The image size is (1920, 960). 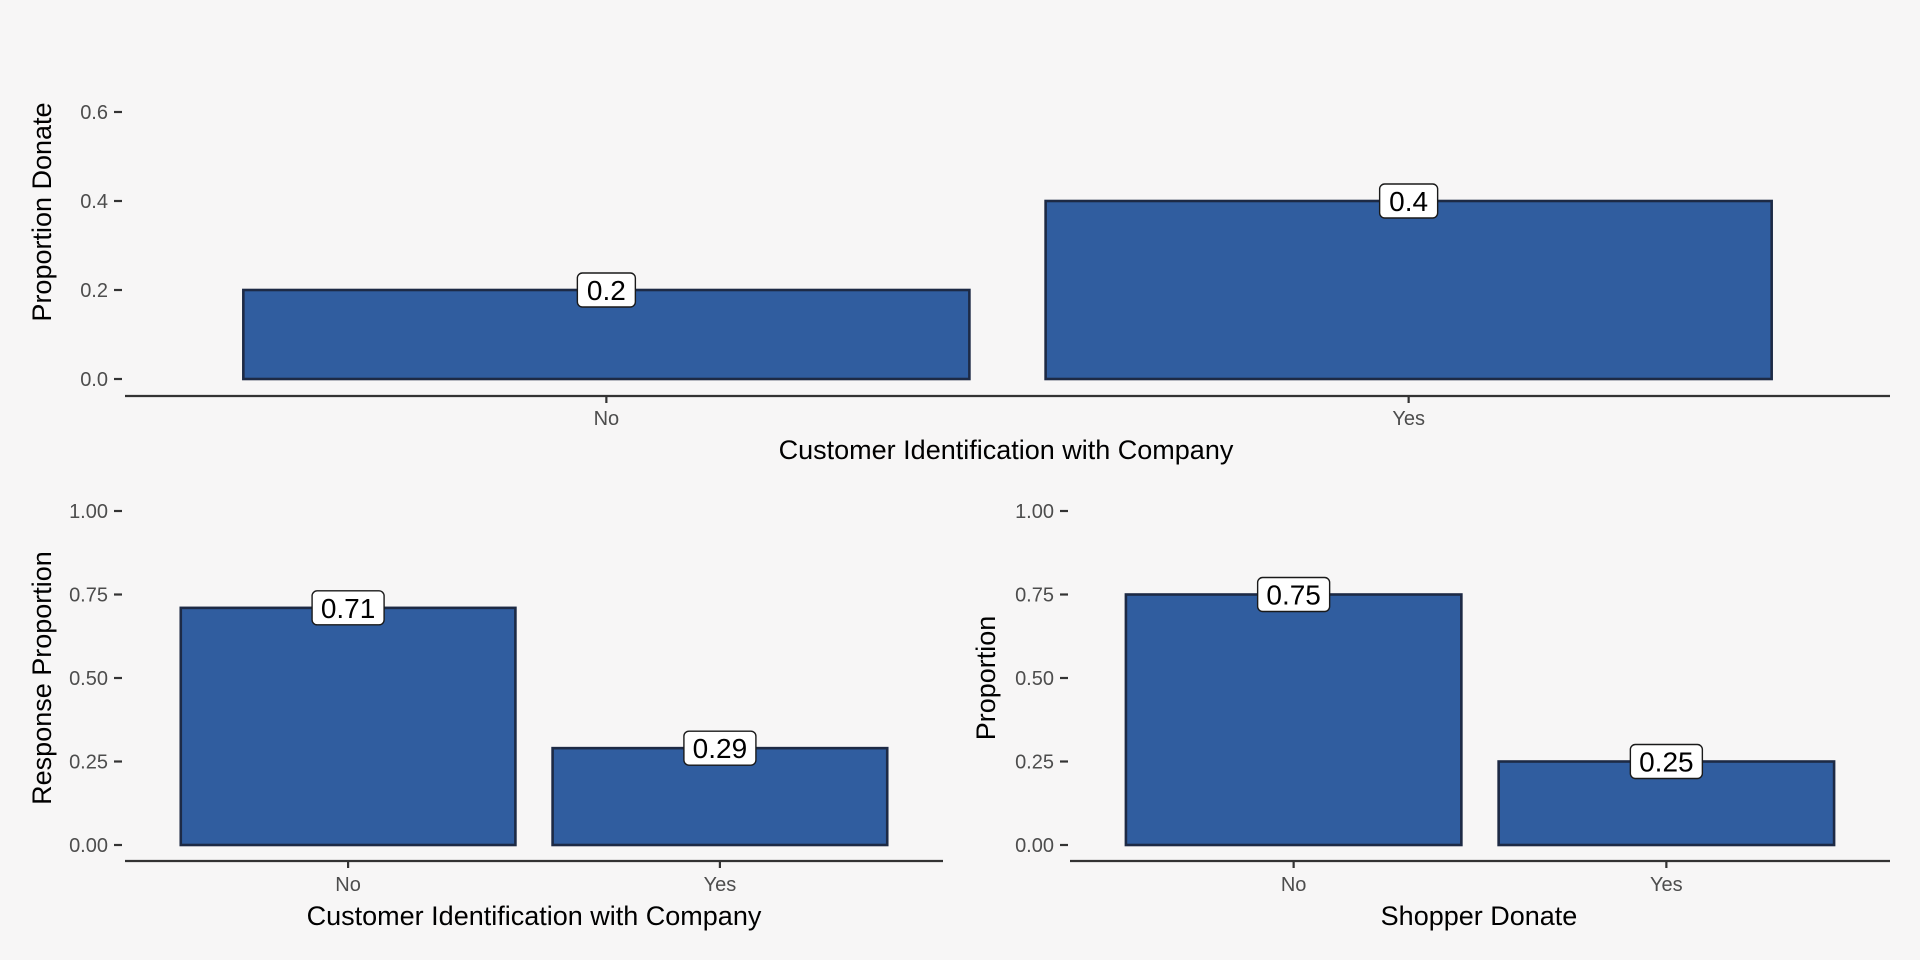 What do you see at coordinates (42, 678) in the screenshot?
I see `y-axis-title: Response Proportion` at bounding box center [42, 678].